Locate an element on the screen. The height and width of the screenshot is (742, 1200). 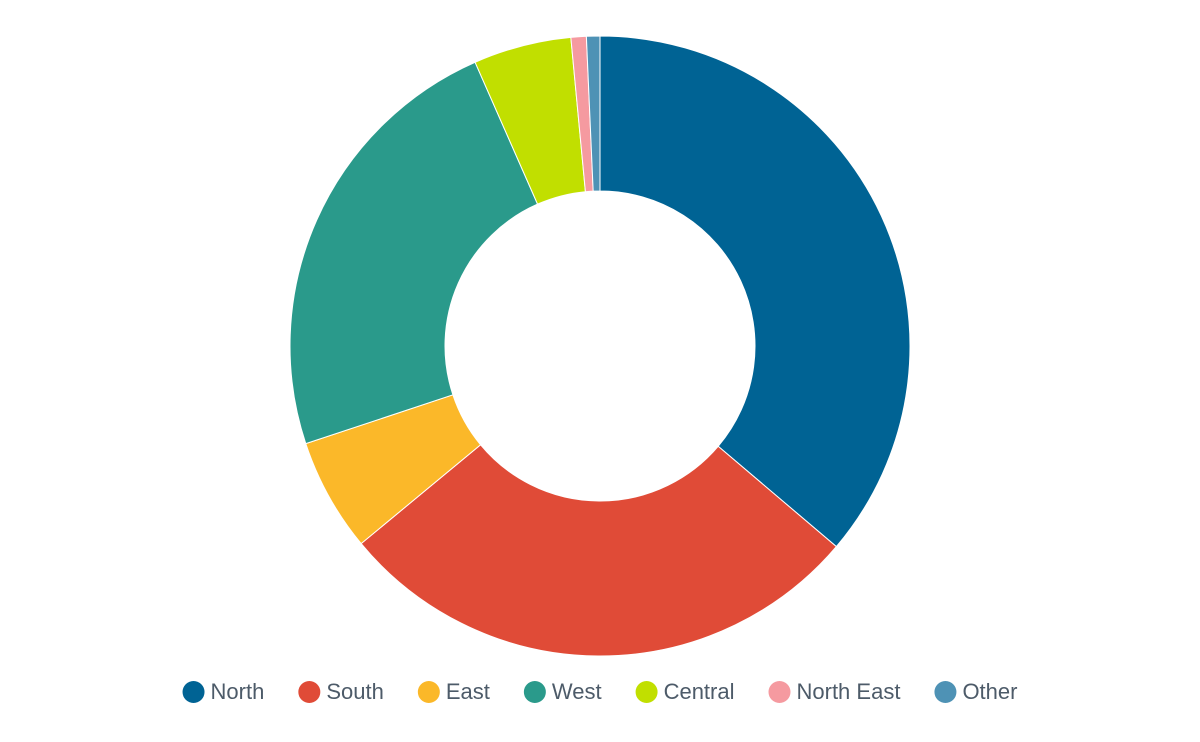
legend-label: South is located at coordinates (355, 691).